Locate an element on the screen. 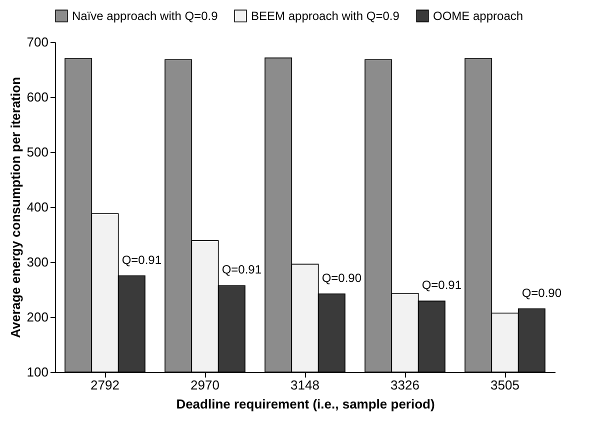 The width and height of the screenshot is (604, 444). legend-label: Naïve approach with Q=0.9 is located at coordinates (145, 15).